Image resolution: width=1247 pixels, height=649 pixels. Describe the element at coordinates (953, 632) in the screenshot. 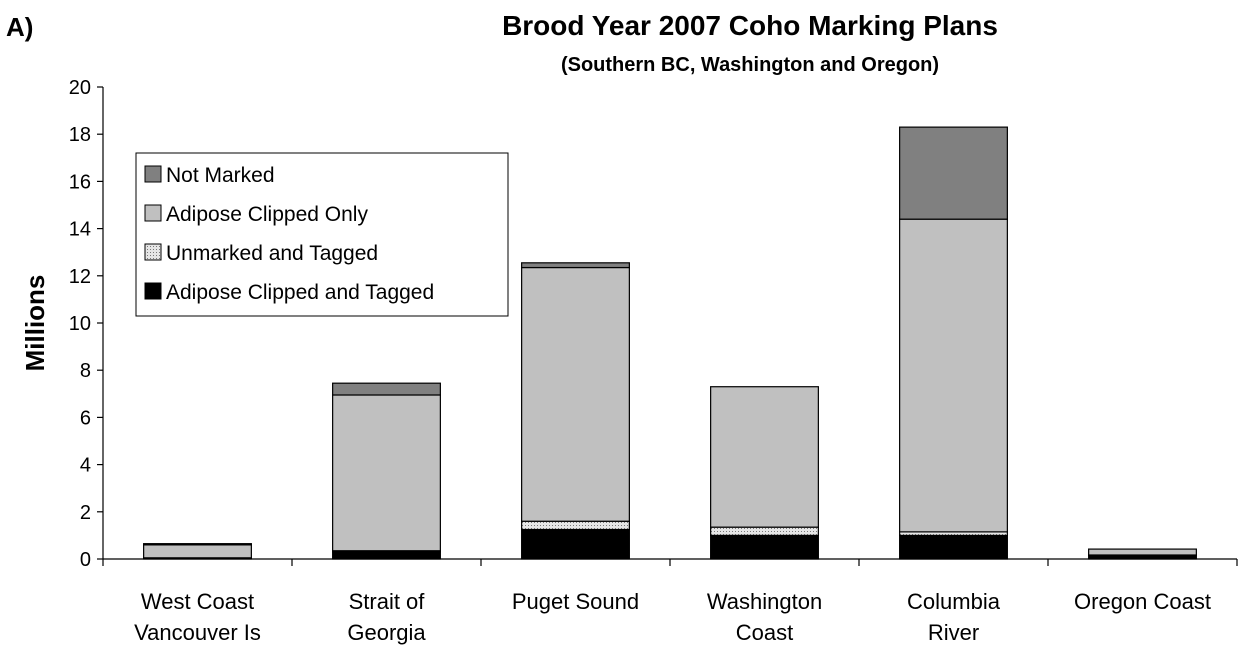

I see `x-category-label: River` at that location.